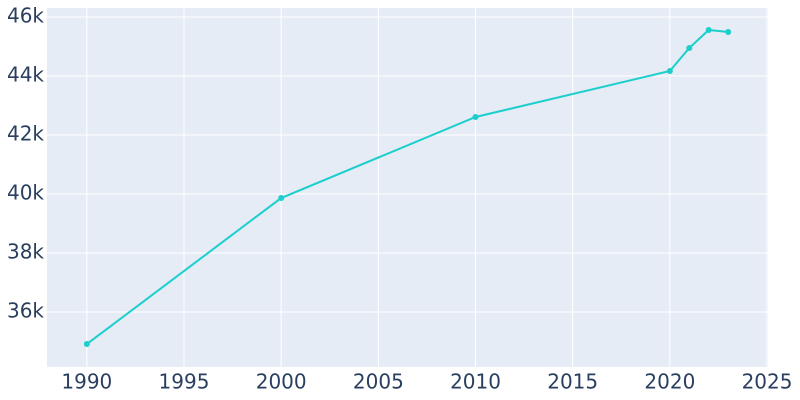 The image size is (800, 400). I want to click on x-tick-label: 1990, so click(86, 382).